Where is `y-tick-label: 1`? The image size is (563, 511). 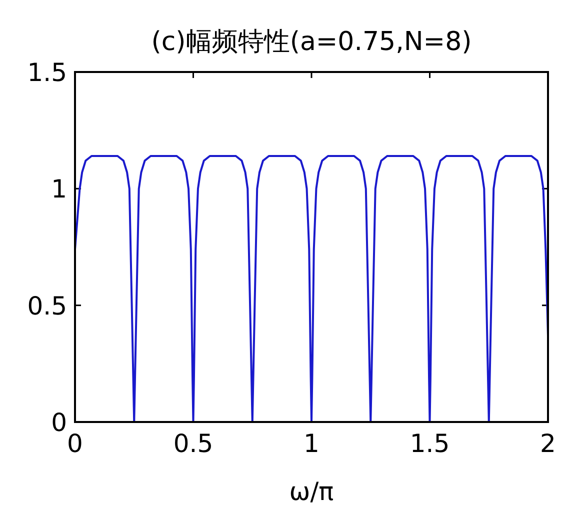 y-tick-label: 1 is located at coordinates (59, 189).